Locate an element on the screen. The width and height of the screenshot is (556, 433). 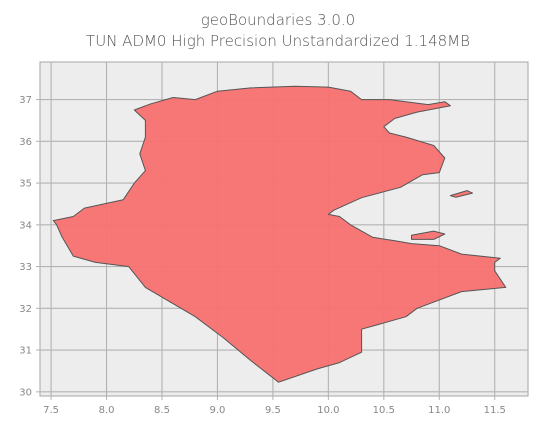
y-tick-label: 37 is located at coordinates (25, 100).